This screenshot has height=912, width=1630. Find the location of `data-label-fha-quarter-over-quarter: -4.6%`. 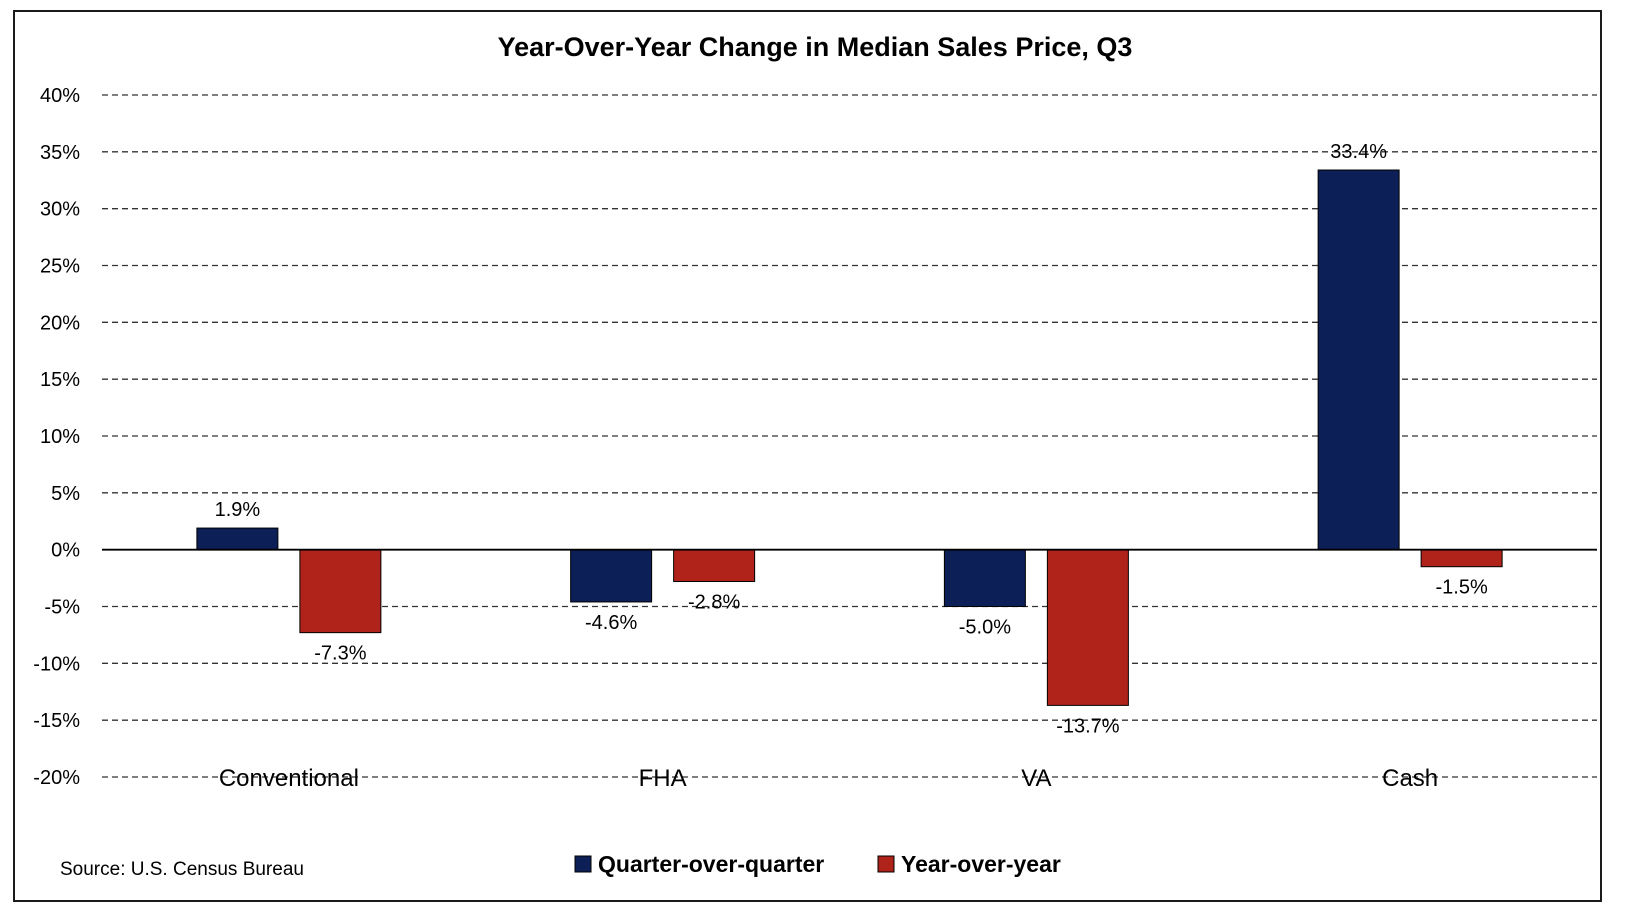

data-label-fha-quarter-over-quarter: -4.6% is located at coordinates (611, 623).